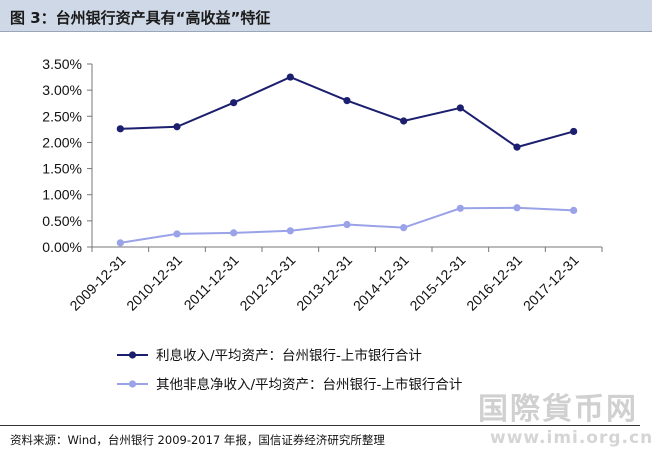  Describe the element at coordinates (62, 195) in the screenshot. I see `y-tick-label: 1.00%` at that location.